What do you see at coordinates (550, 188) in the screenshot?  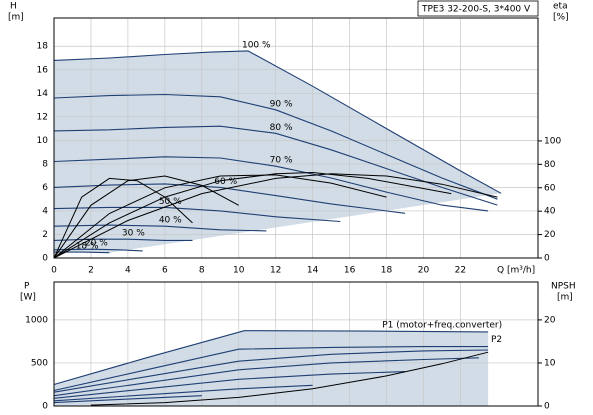 I see `y2-tick-label: 60` at bounding box center [550, 188].